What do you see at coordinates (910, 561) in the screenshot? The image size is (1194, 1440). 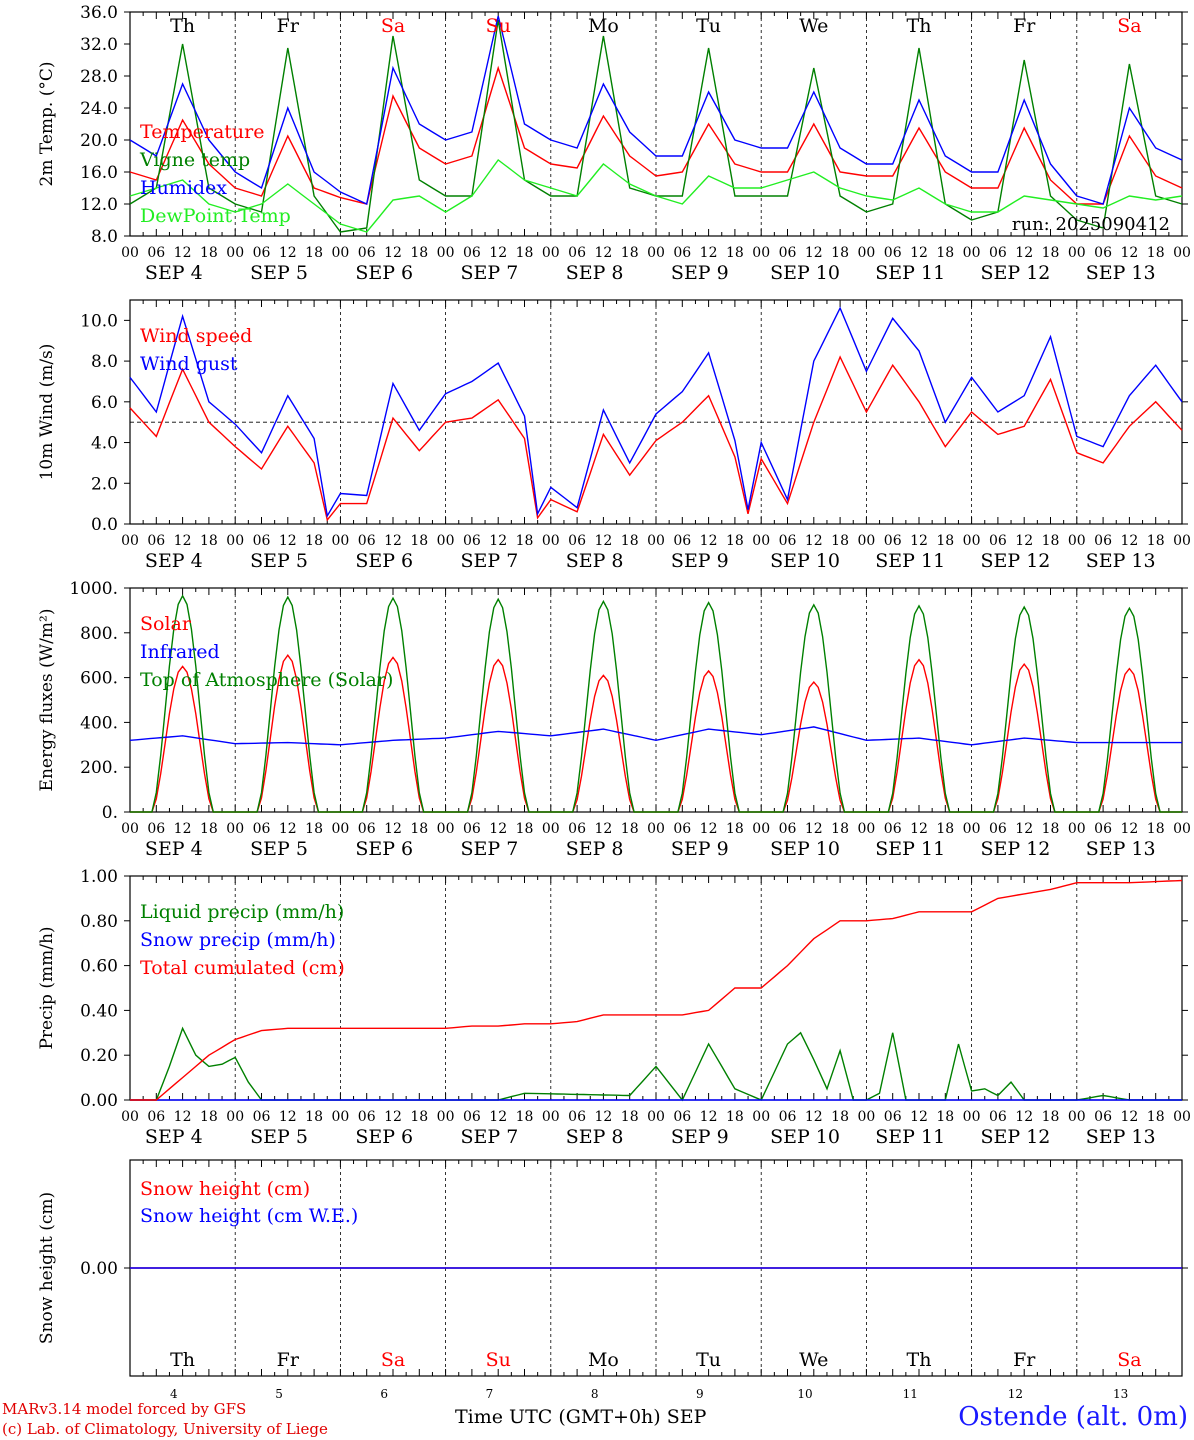 I see `date-label: SEP 11` at bounding box center [910, 561].